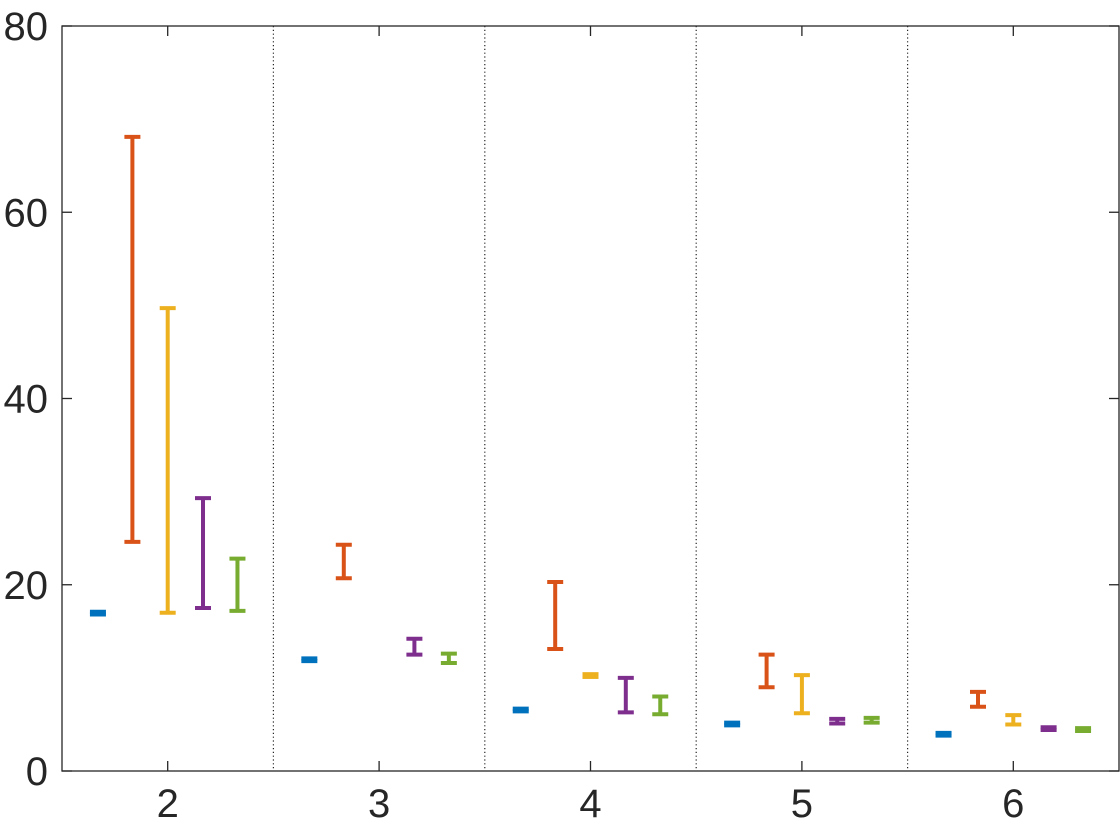 The width and height of the screenshot is (1120, 840). Describe the element at coordinates (414, 646) in the screenshot. I see `error-bar-s3-g1` at that location.